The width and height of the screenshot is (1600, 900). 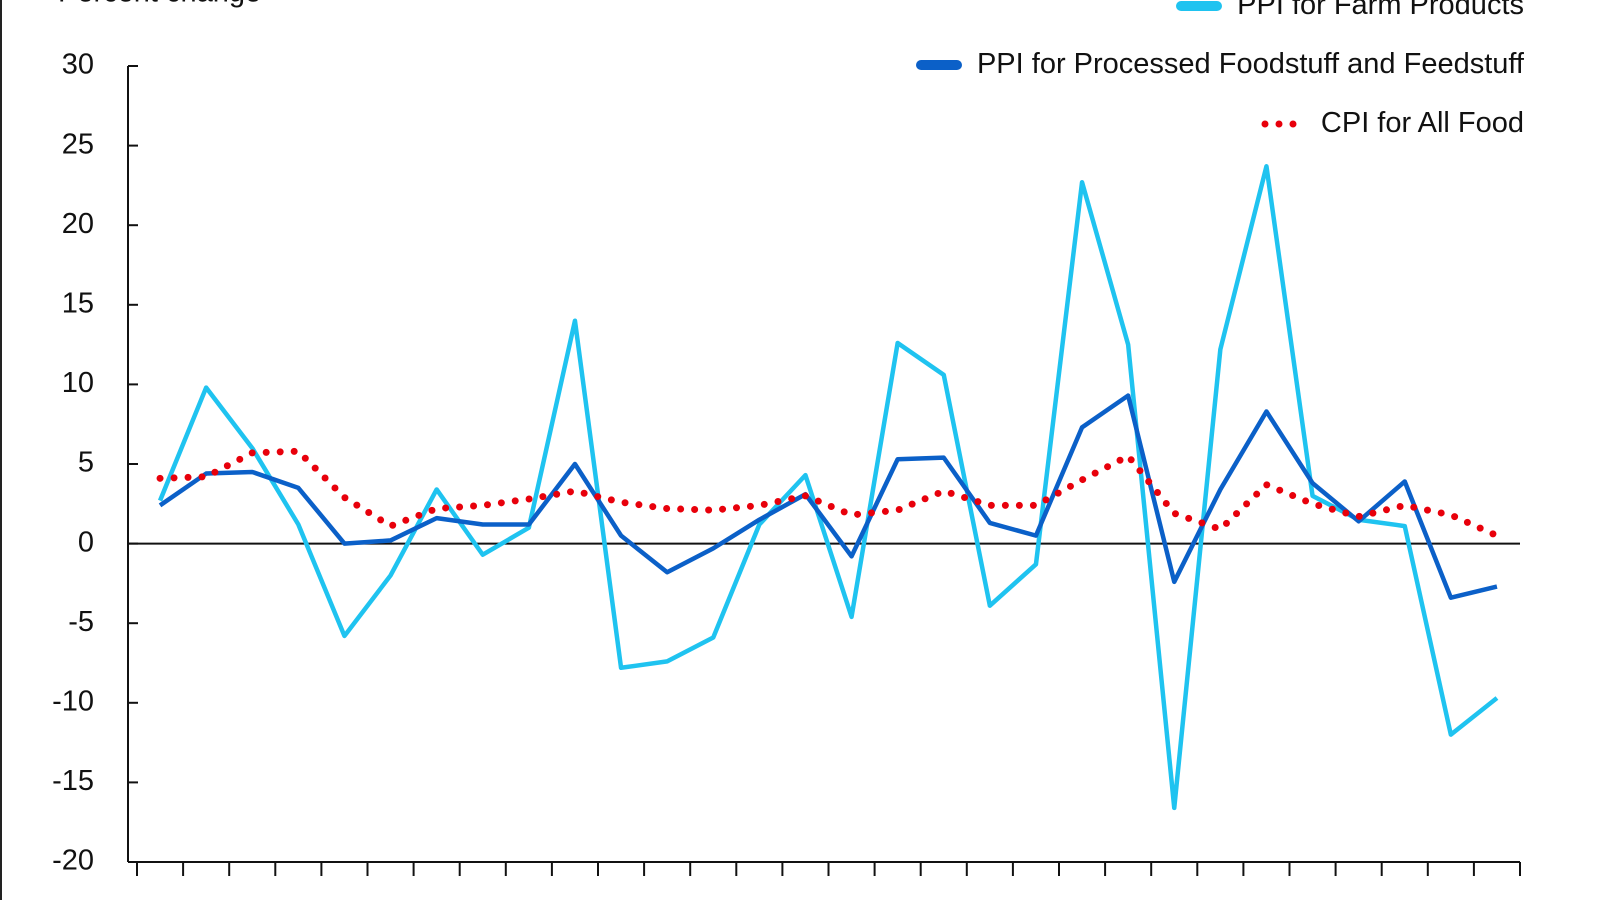 I want to click on y-tick-label: -5, so click(x=81, y=622).